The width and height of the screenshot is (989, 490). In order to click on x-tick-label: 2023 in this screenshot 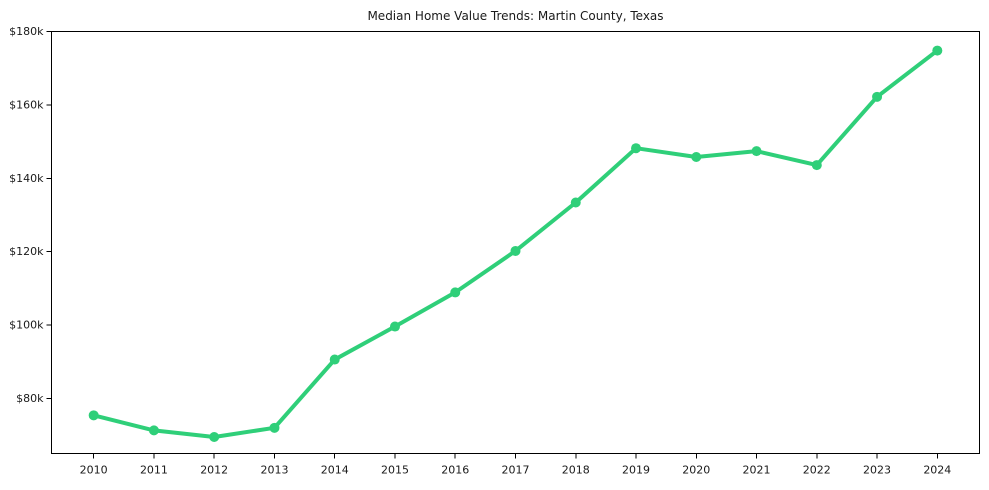, I will do `click(877, 470)`.